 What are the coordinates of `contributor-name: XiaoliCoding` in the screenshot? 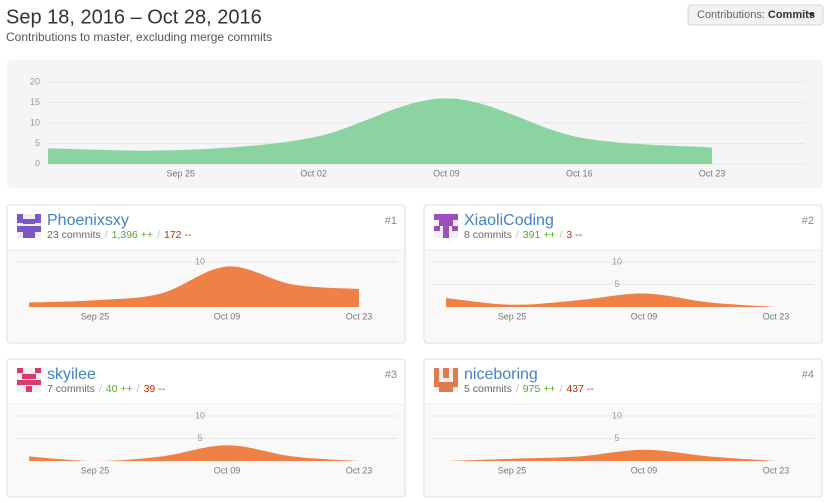 It's located at (509, 220).